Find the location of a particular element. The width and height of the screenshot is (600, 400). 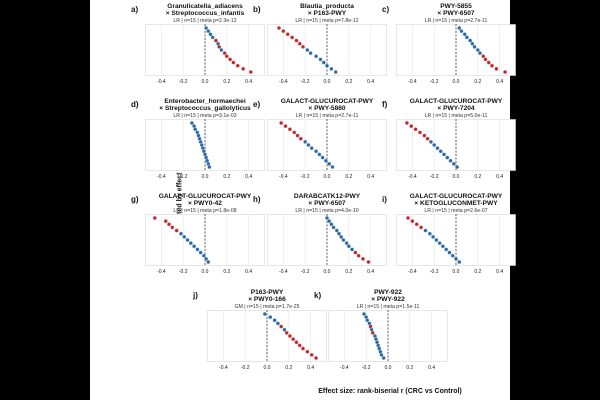

panel-title-line-2: × Streptococcus_gallolyticus is located at coordinates (205, 108).